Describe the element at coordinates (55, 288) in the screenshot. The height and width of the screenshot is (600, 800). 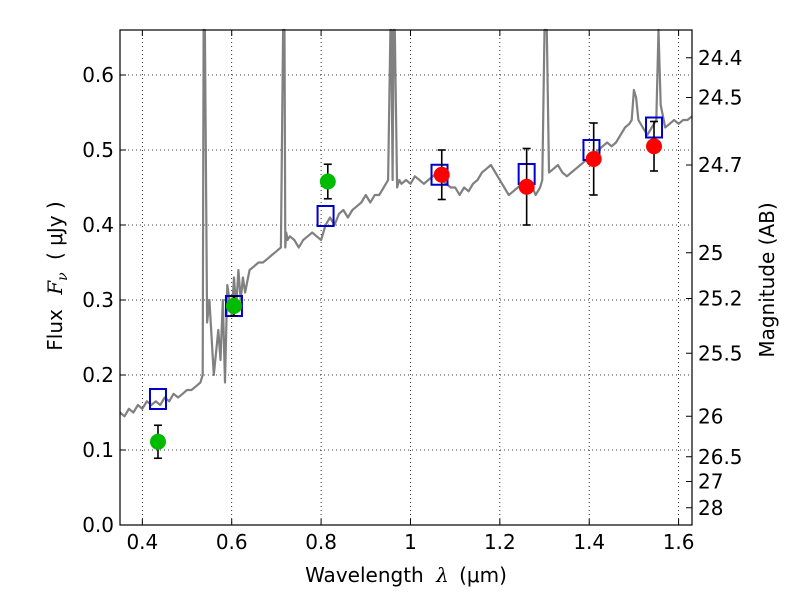
I see `y-axis-label-symbol: F` at that location.